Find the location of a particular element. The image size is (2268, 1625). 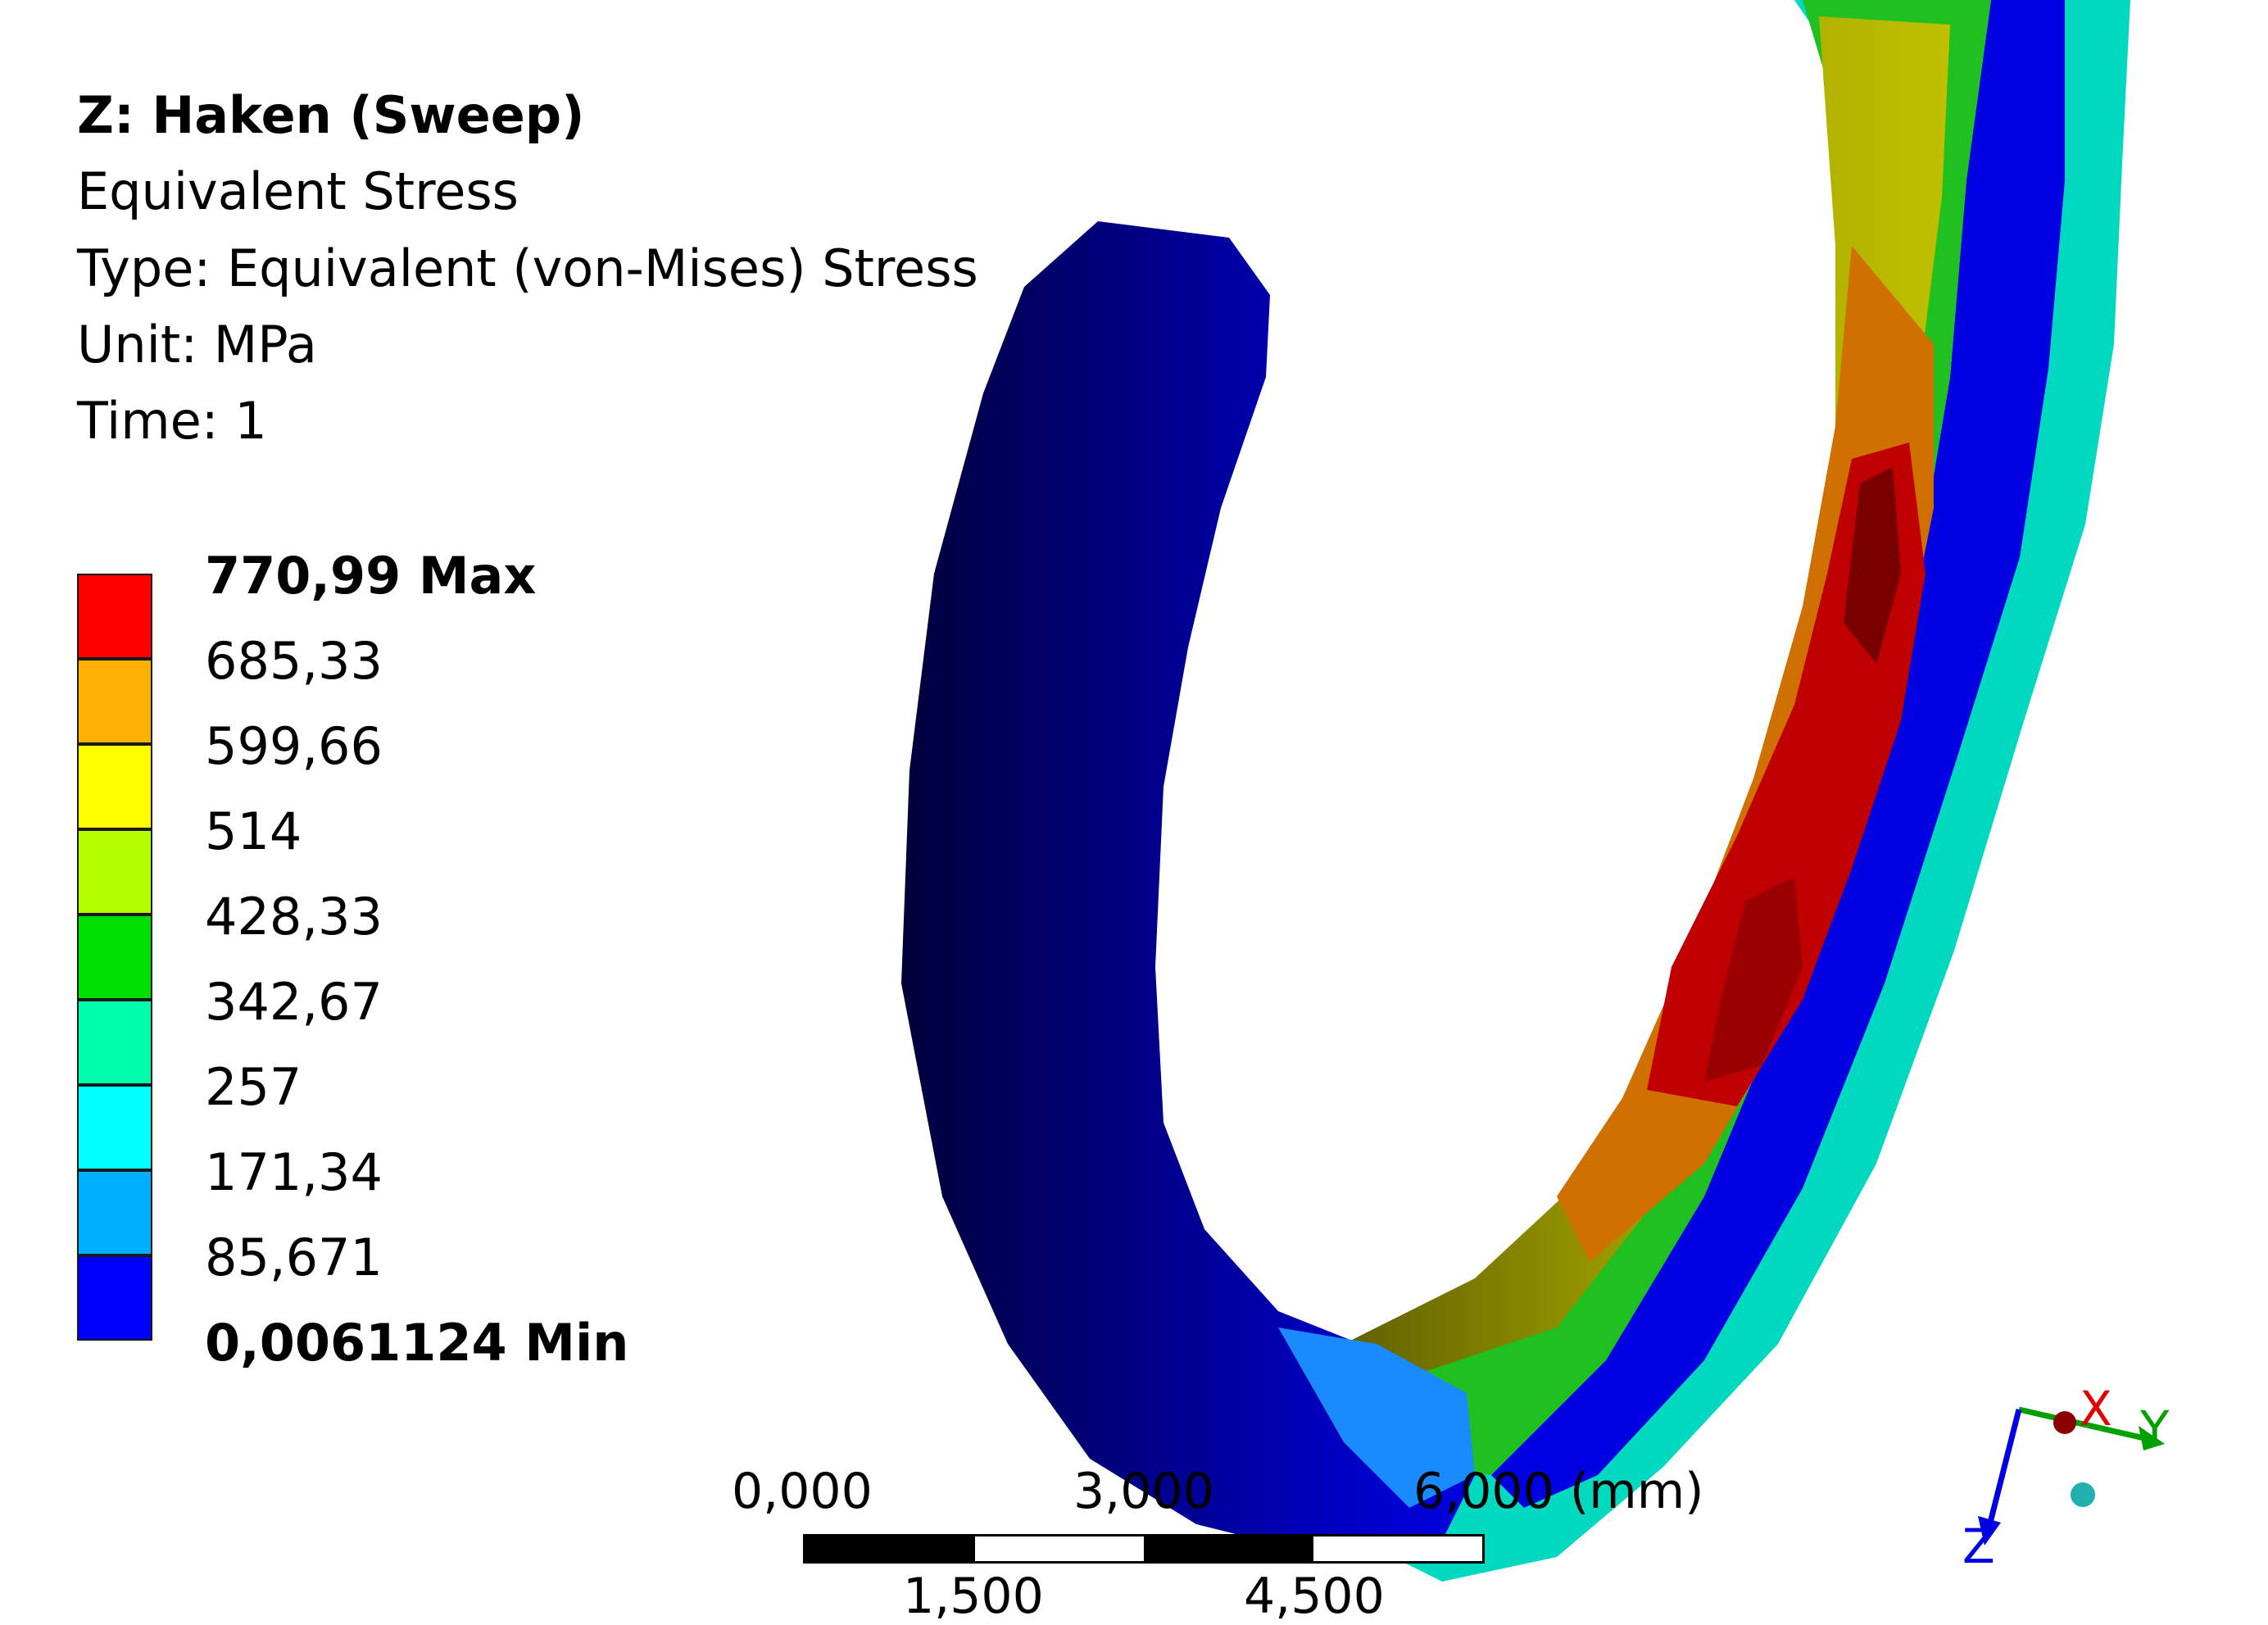

triad-z-label: Z is located at coordinates (1978, 1546).